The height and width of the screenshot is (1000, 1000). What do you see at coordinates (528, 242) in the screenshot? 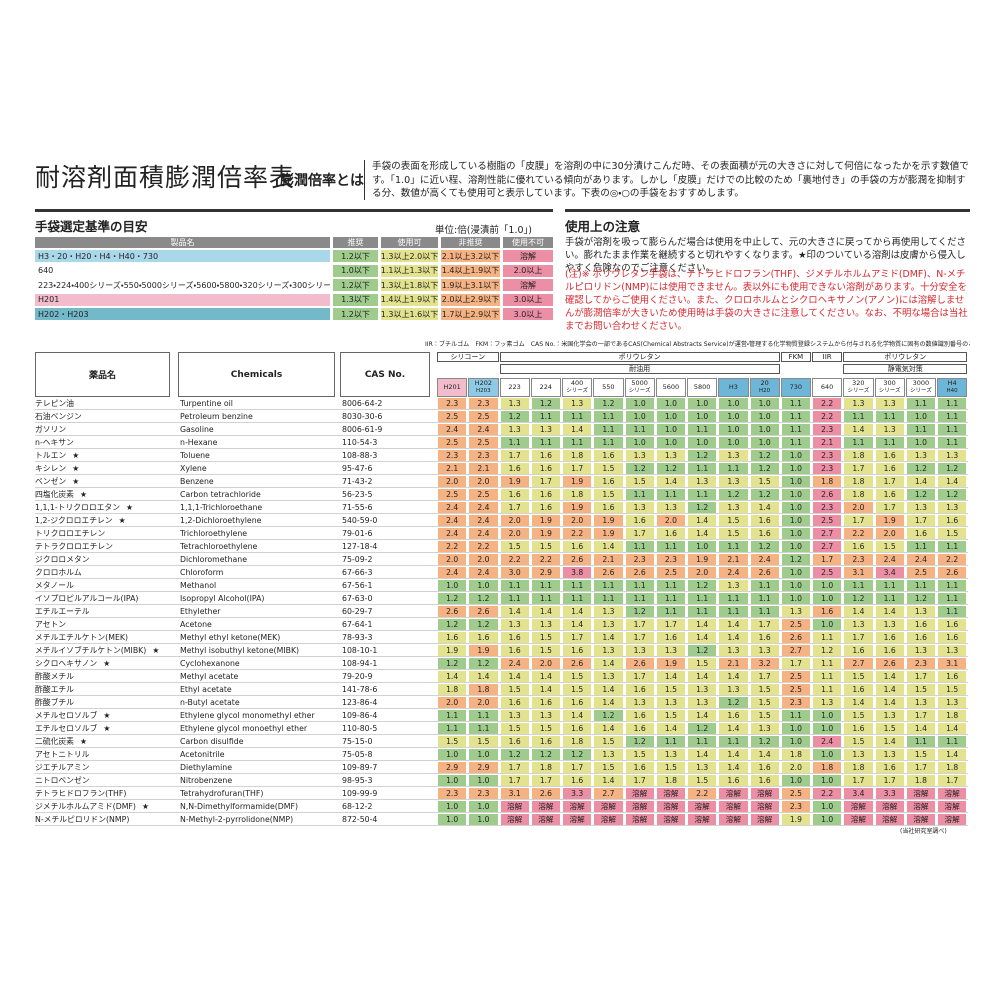
I see `criteria-header: 使用不可` at bounding box center [528, 242].